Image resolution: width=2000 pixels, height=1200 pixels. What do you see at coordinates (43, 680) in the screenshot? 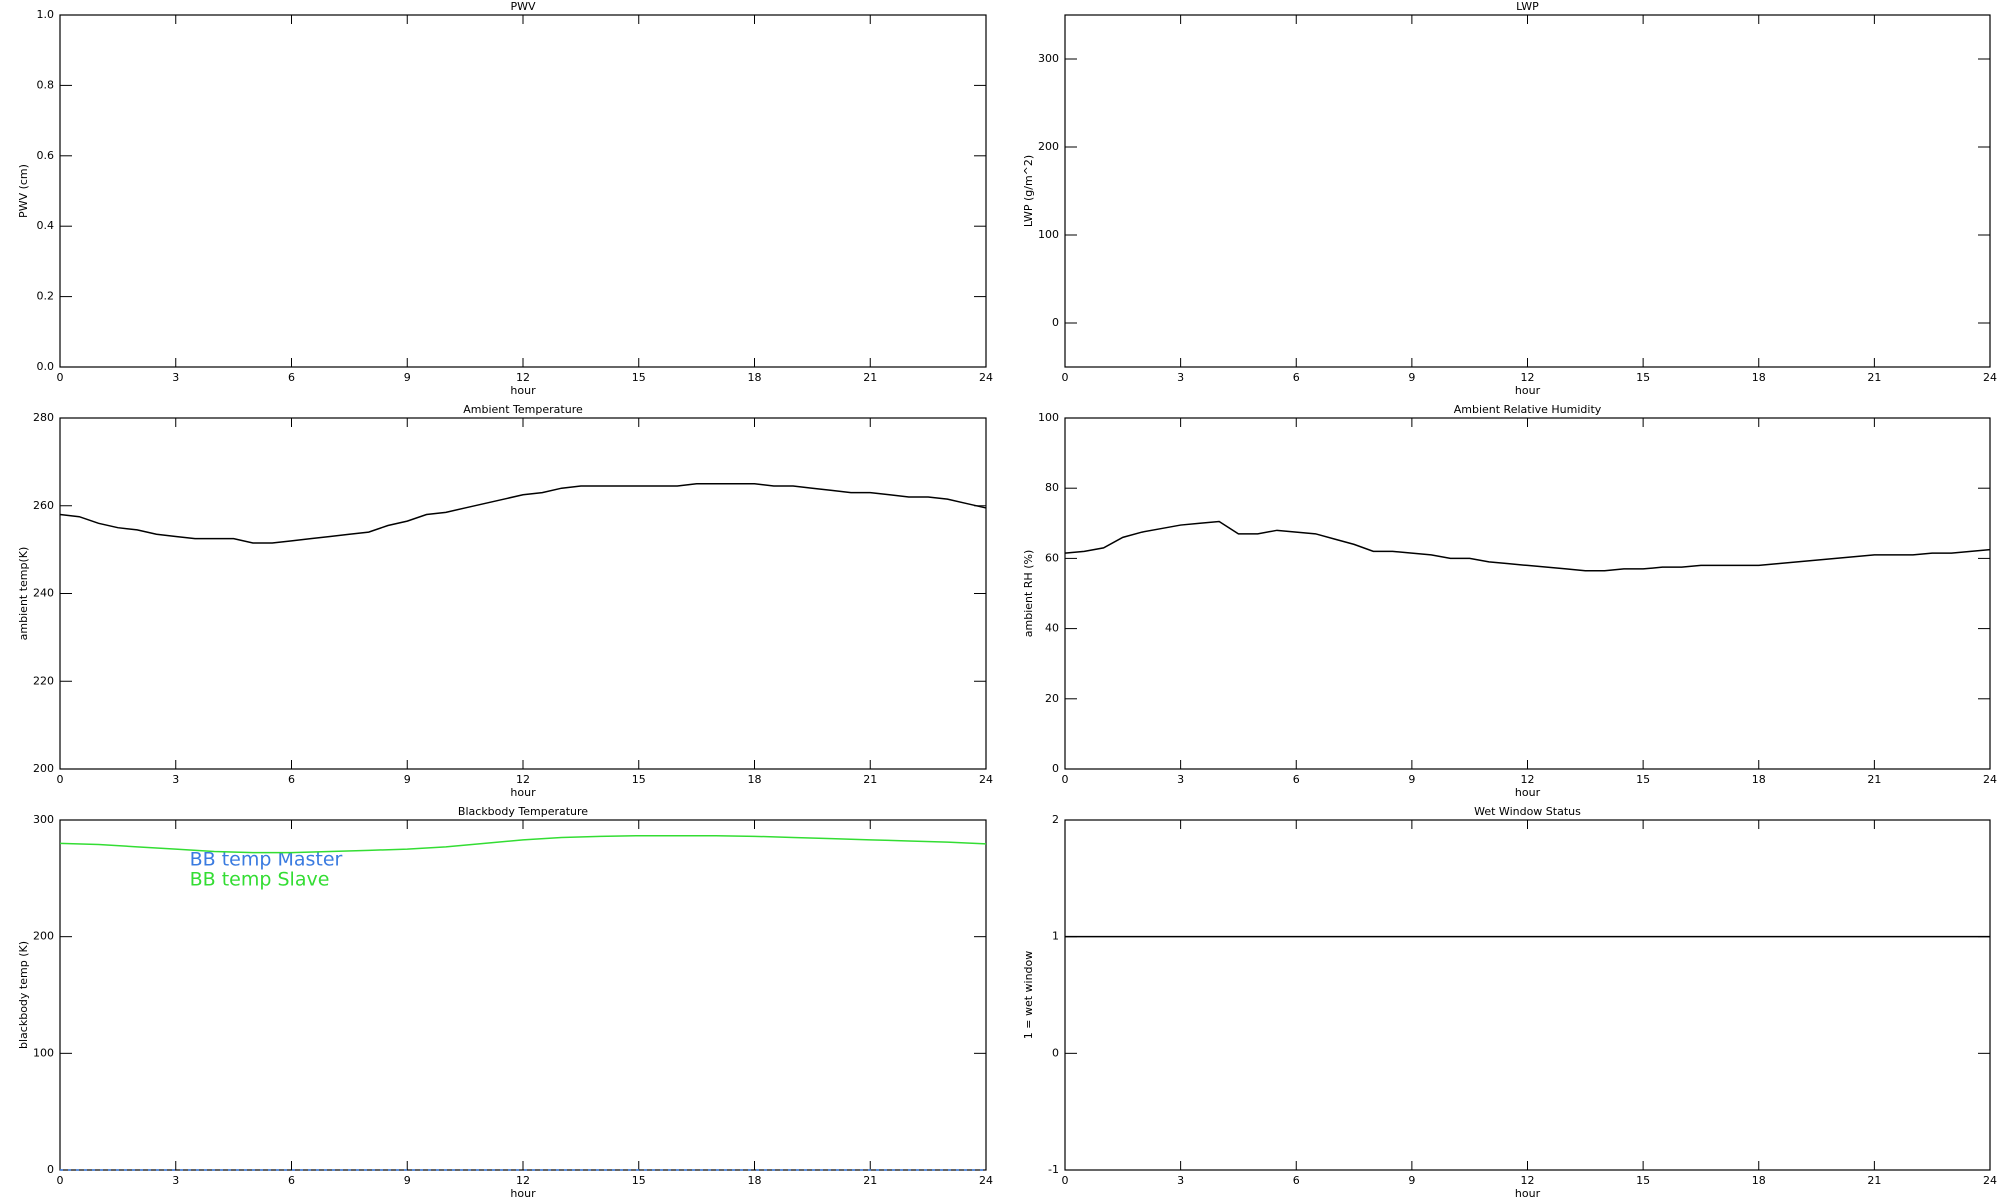
I see `y-tick-label: 220` at bounding box center [43, 680].